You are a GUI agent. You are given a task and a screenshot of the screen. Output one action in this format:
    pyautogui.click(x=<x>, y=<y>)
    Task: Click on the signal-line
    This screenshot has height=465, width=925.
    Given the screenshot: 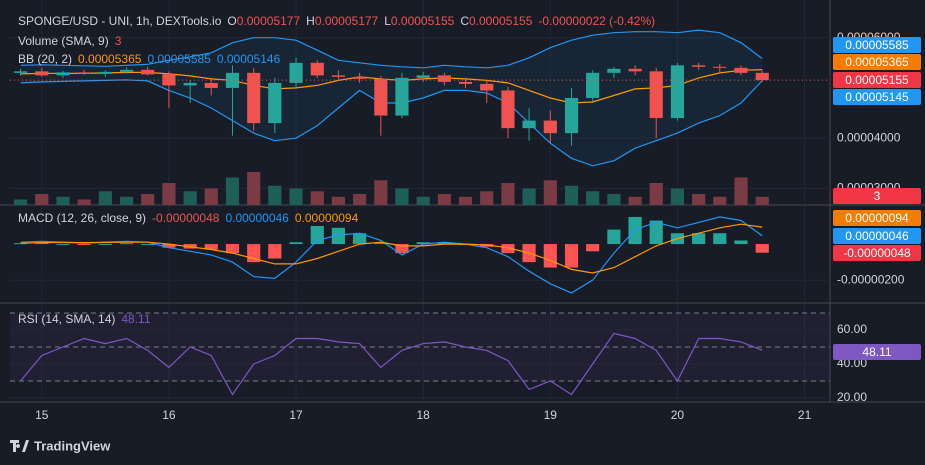 What is the action you would take?
    pyautogui.click(x=391, y=248)
    